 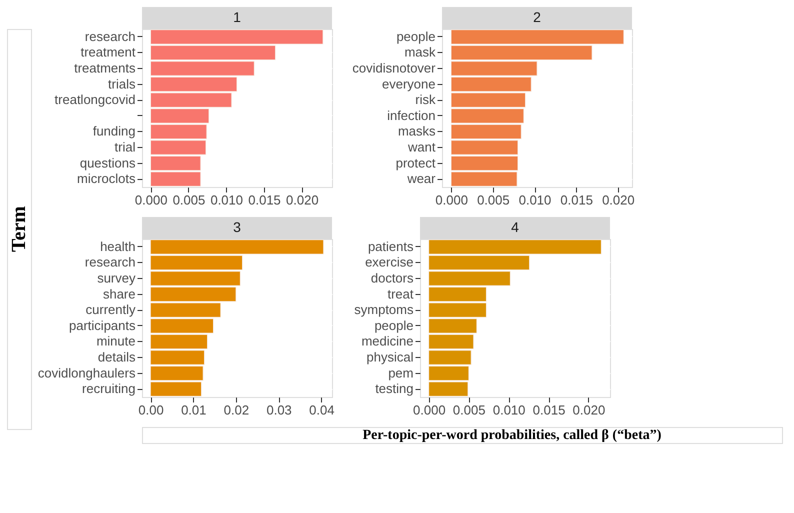 What do you see at coordinates (105, 68) in the screenshot?
I see `y-tick-label: treatments` at bounding box center [105, 68].